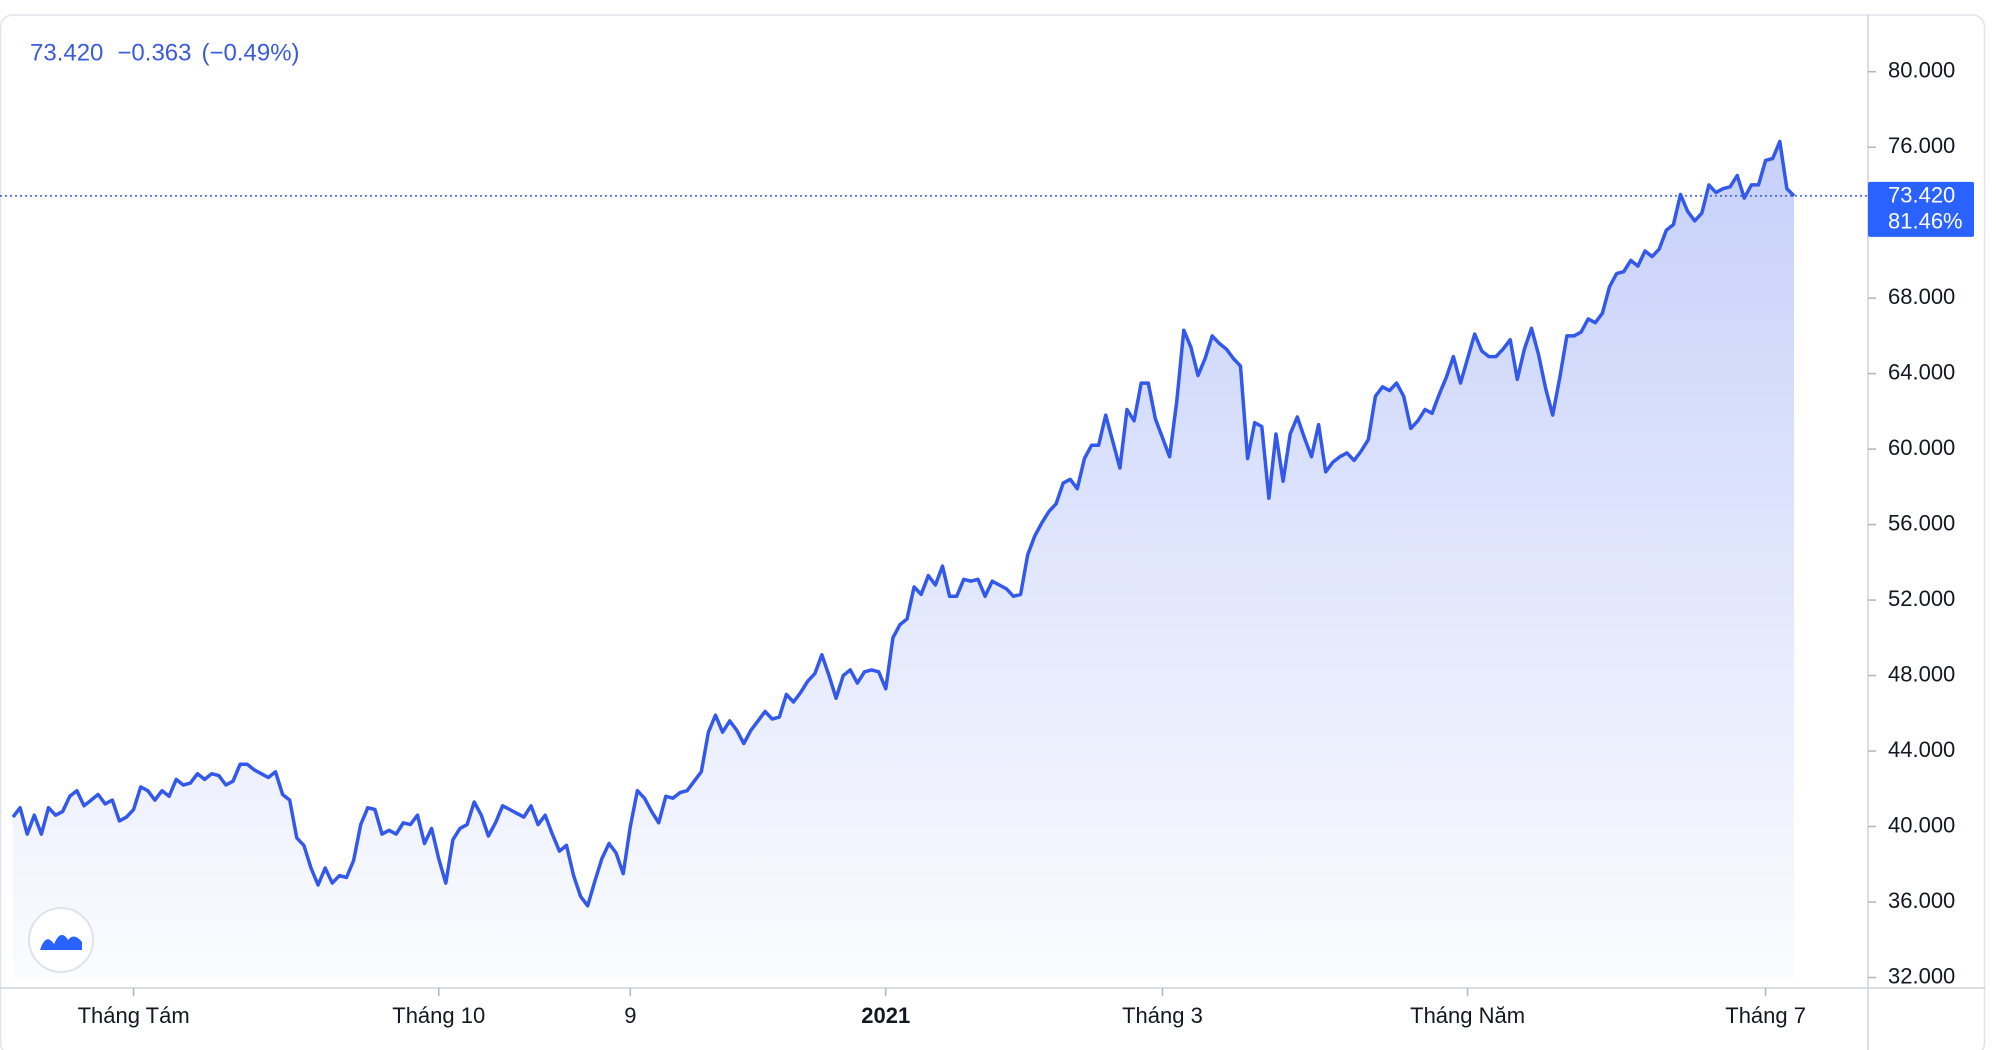 Image resolution: width=1996 pixels, height=1050 pixels. What do you see at coordinates (250, 52) in the screenshot?
I see `header-change-pct: (−0.49%)` at bounding box center [250, 52].